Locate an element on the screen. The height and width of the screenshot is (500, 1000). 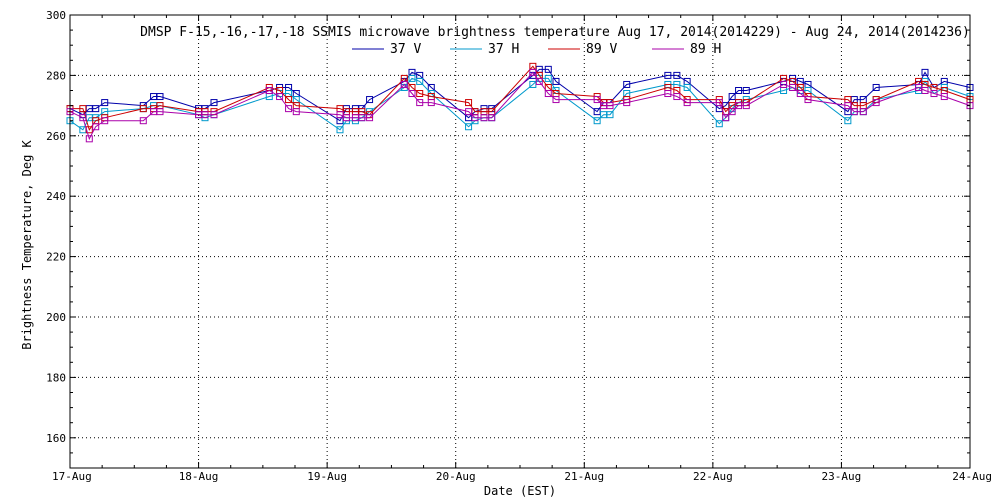
x-tick-label: 24-Aug is located at coordinates (972, 476).